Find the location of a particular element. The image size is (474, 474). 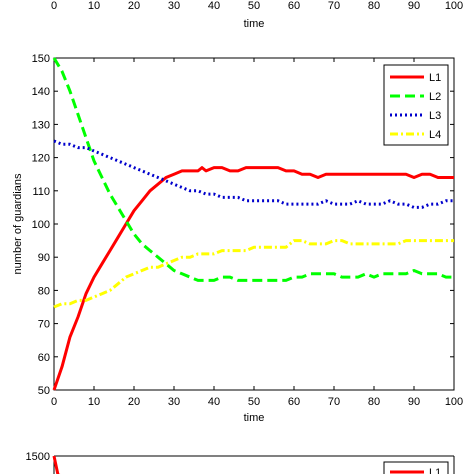

main-y-tick-label-5: 100 is located at coordinates (41, 225).